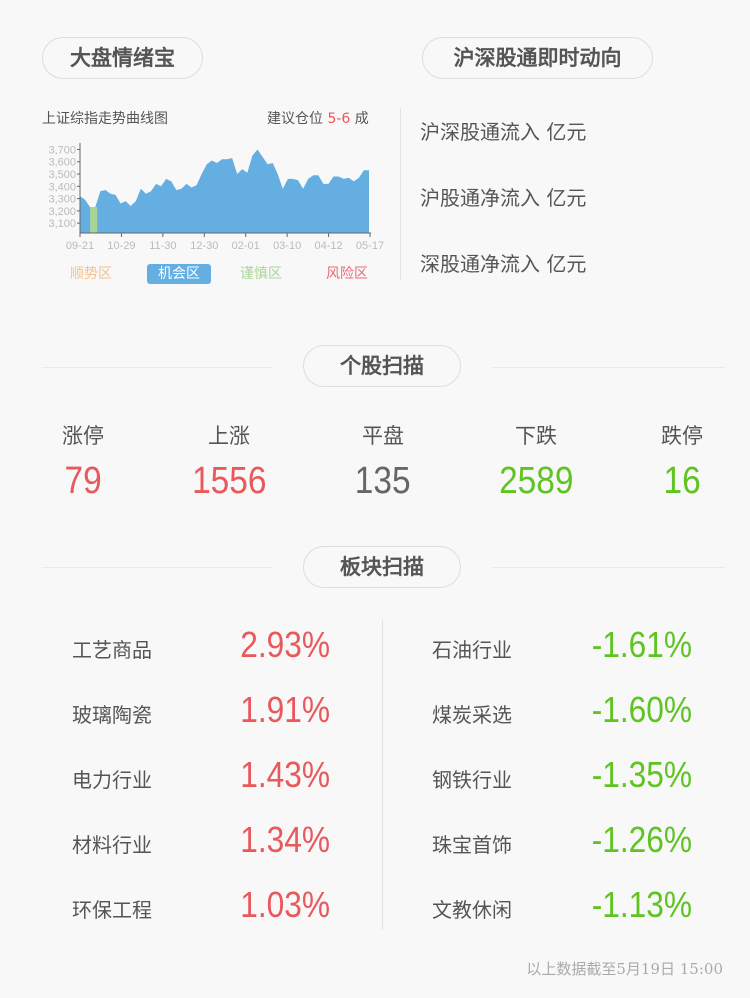  I want to click on stock-stat-2: 平盘 135, so click(383, 461).